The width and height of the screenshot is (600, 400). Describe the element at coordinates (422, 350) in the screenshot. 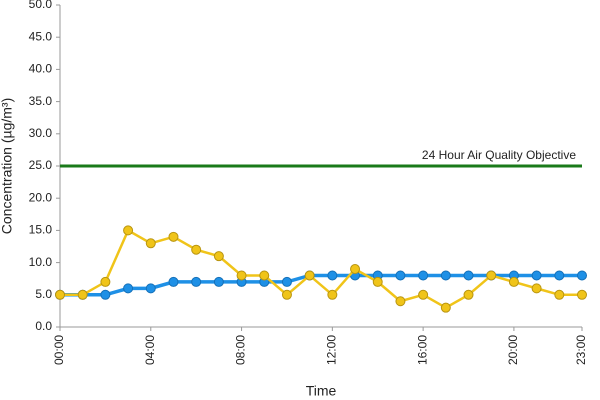

I see `x-tick-label: 16:00` at that location.